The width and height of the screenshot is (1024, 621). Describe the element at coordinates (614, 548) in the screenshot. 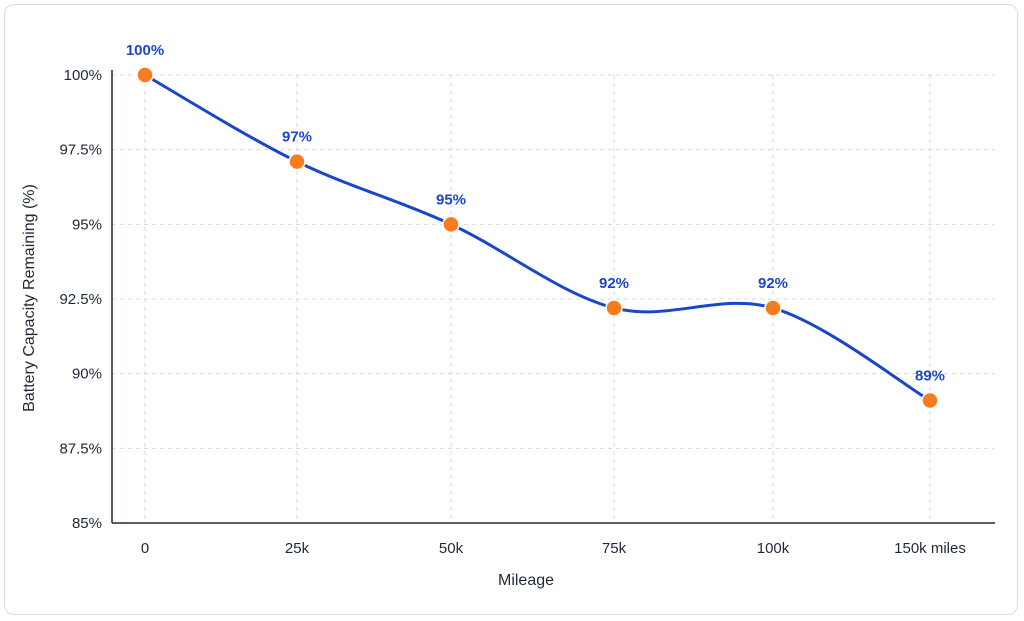

I see `x-tick-label: 75k` at that location.